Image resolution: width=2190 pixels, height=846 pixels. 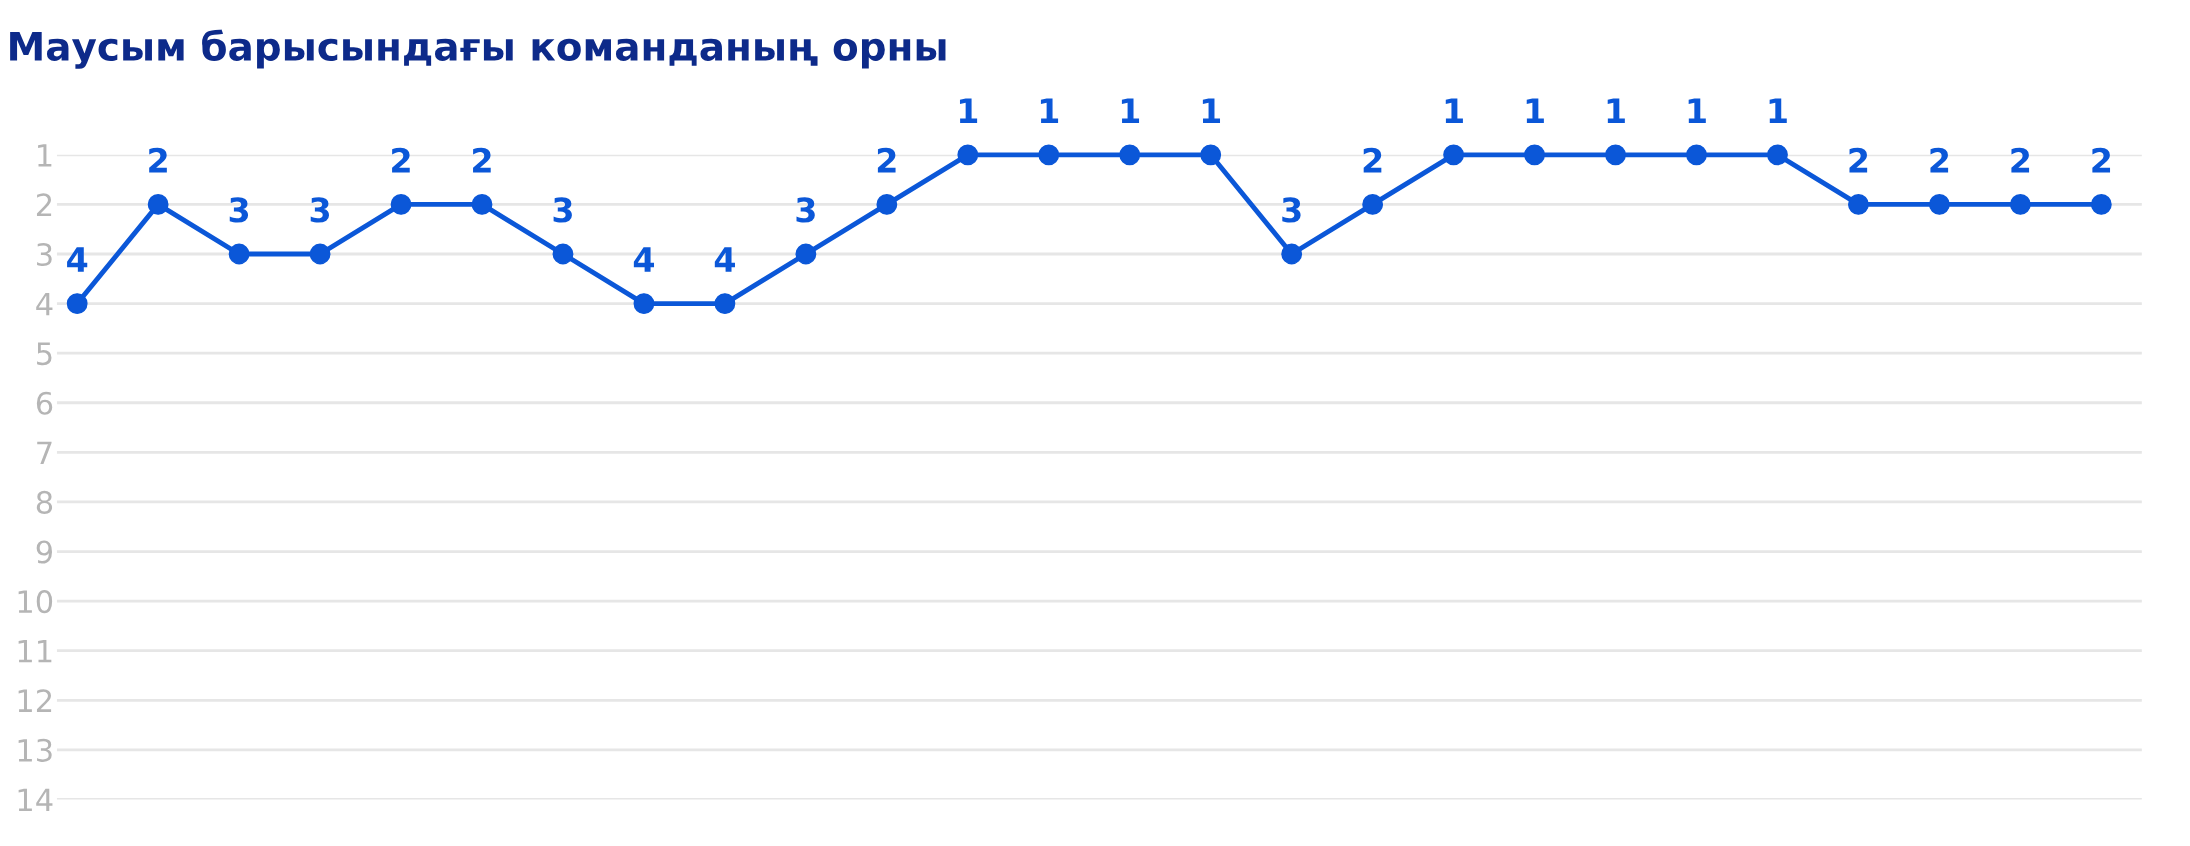 What do you see at coordinates (44, 403) in the screenshot?
I see `y-tick-label: 6` at bounding box center [44, 403].